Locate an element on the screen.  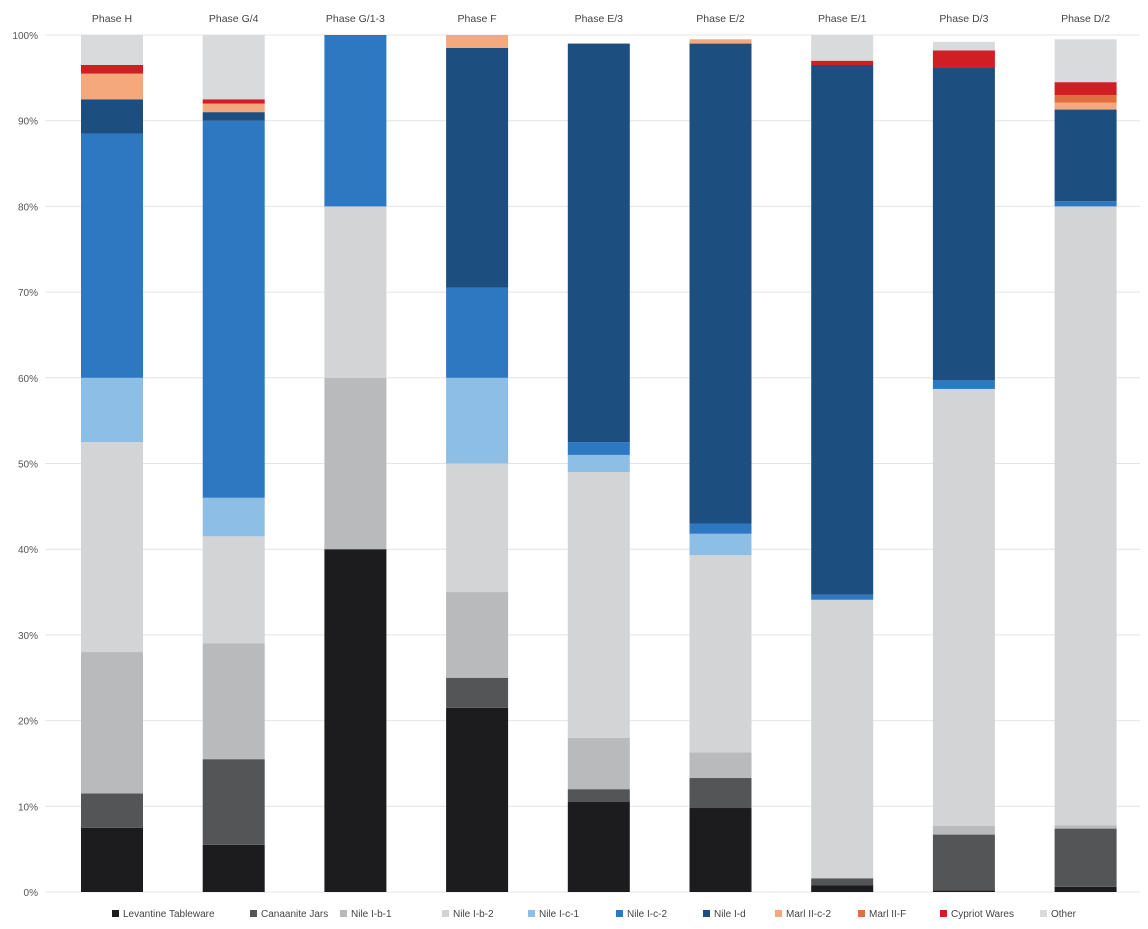
category-label: Phase E/2 is located at coordinates (720, 19).